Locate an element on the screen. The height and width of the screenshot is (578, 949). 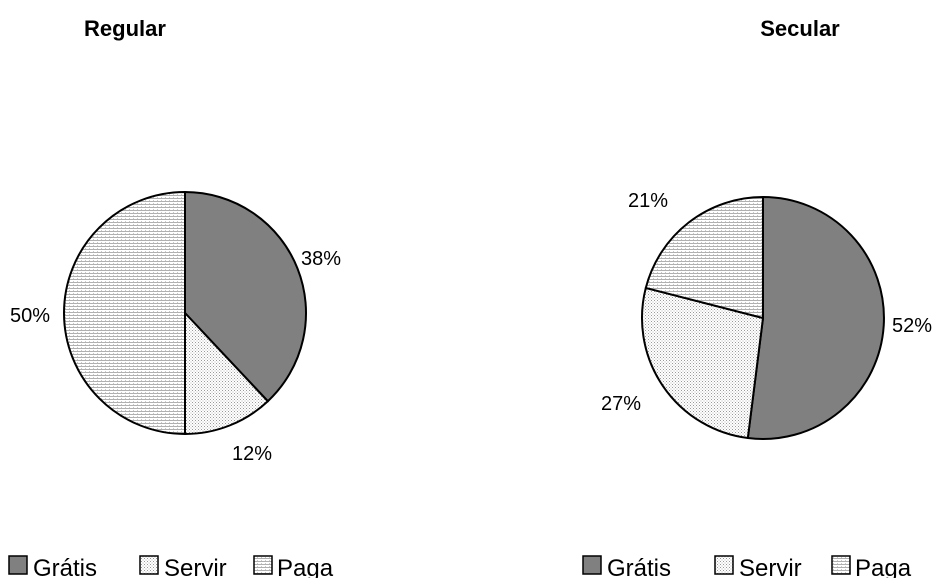
pie-slice-regular-gratis is located at coordinates (246, 297).